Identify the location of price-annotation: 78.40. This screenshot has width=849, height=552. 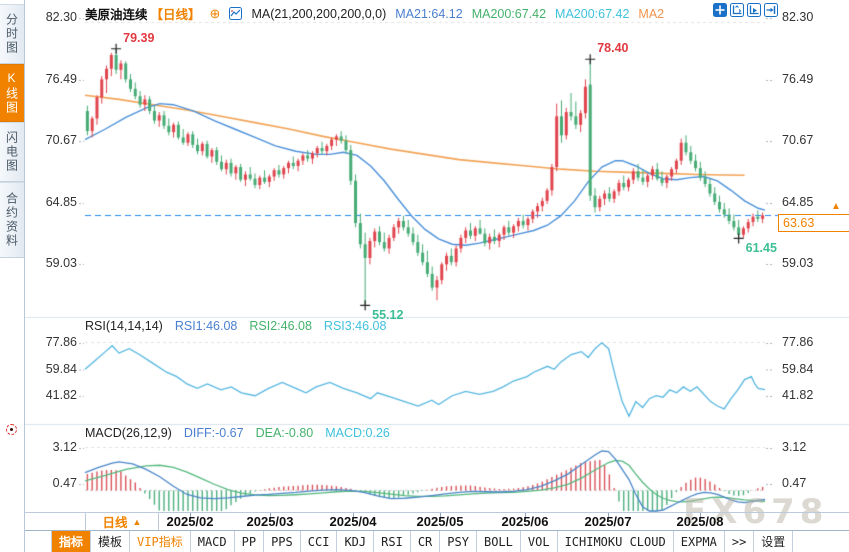
(613, 48).